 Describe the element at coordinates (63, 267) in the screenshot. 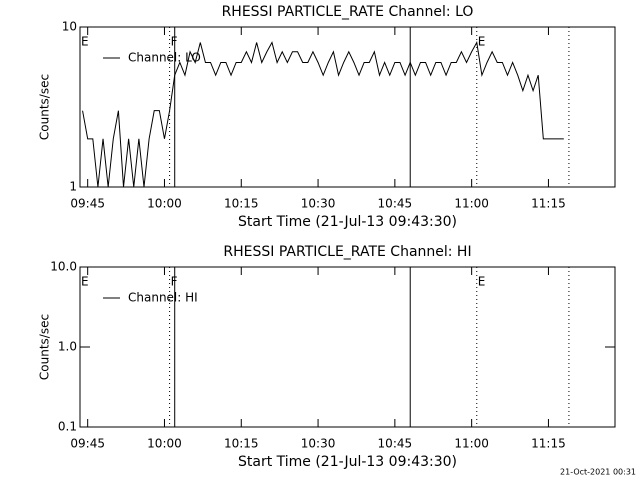

I see `y-tick-label: 10.0` at that location.